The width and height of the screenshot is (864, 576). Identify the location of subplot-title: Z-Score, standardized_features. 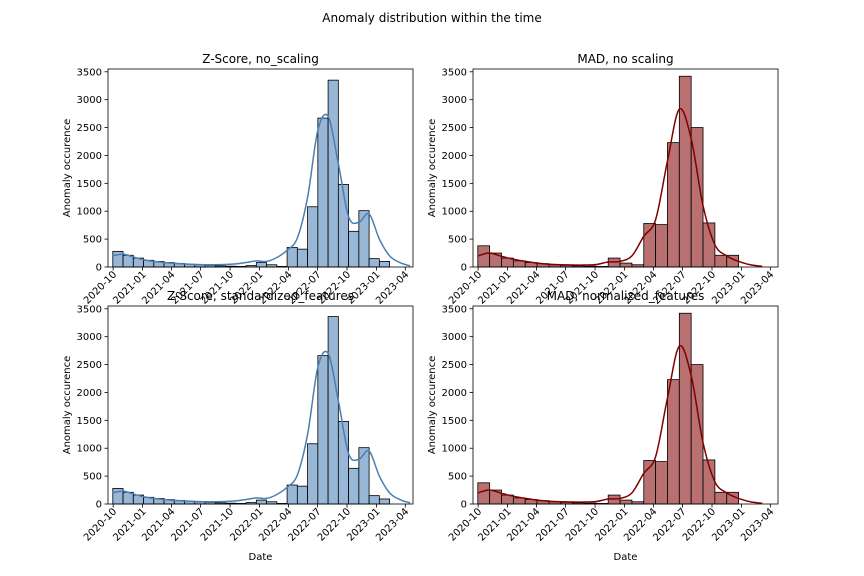
(260, 296).